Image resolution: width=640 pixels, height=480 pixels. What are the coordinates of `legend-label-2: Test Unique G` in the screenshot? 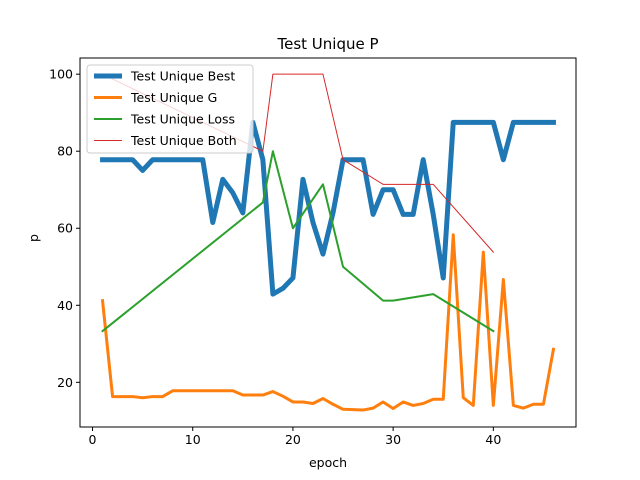 It's located at (173, 97).